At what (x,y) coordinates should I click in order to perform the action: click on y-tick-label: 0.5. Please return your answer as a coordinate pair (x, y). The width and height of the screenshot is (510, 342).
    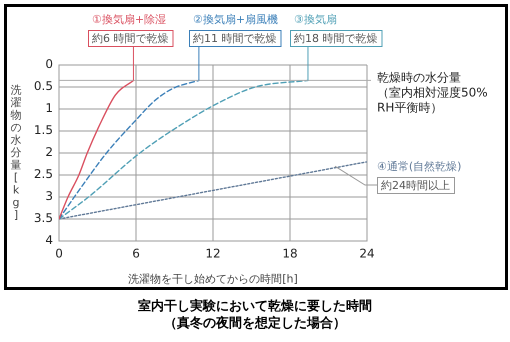
    Looking at the image, I should click on (43, 86).